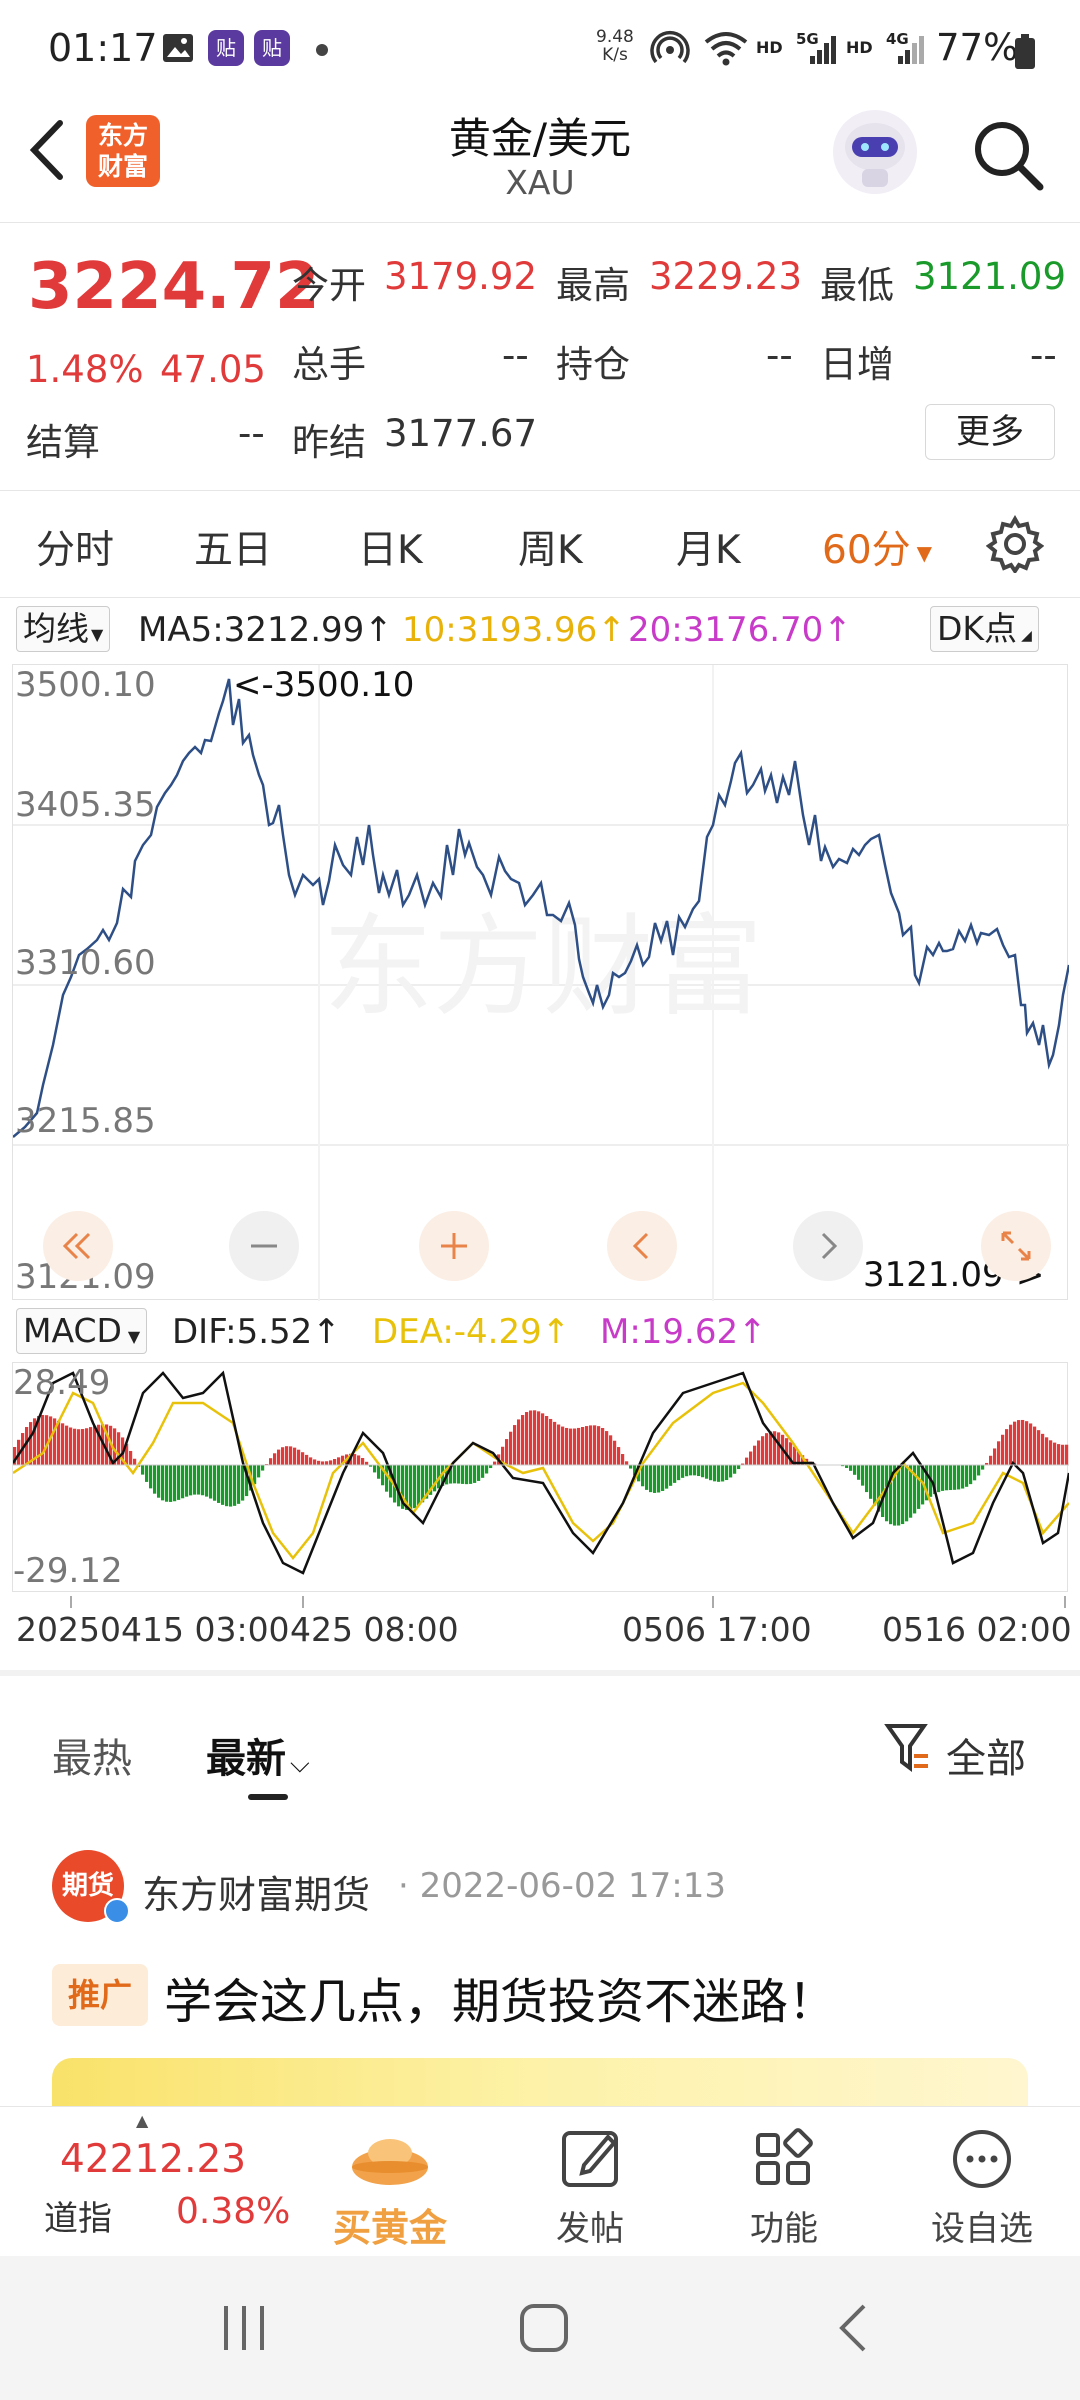  What do you see at coordinates (875, 152) in the screenshot?
I see `robot-assistant-icon` at bounding box center [875, 152].